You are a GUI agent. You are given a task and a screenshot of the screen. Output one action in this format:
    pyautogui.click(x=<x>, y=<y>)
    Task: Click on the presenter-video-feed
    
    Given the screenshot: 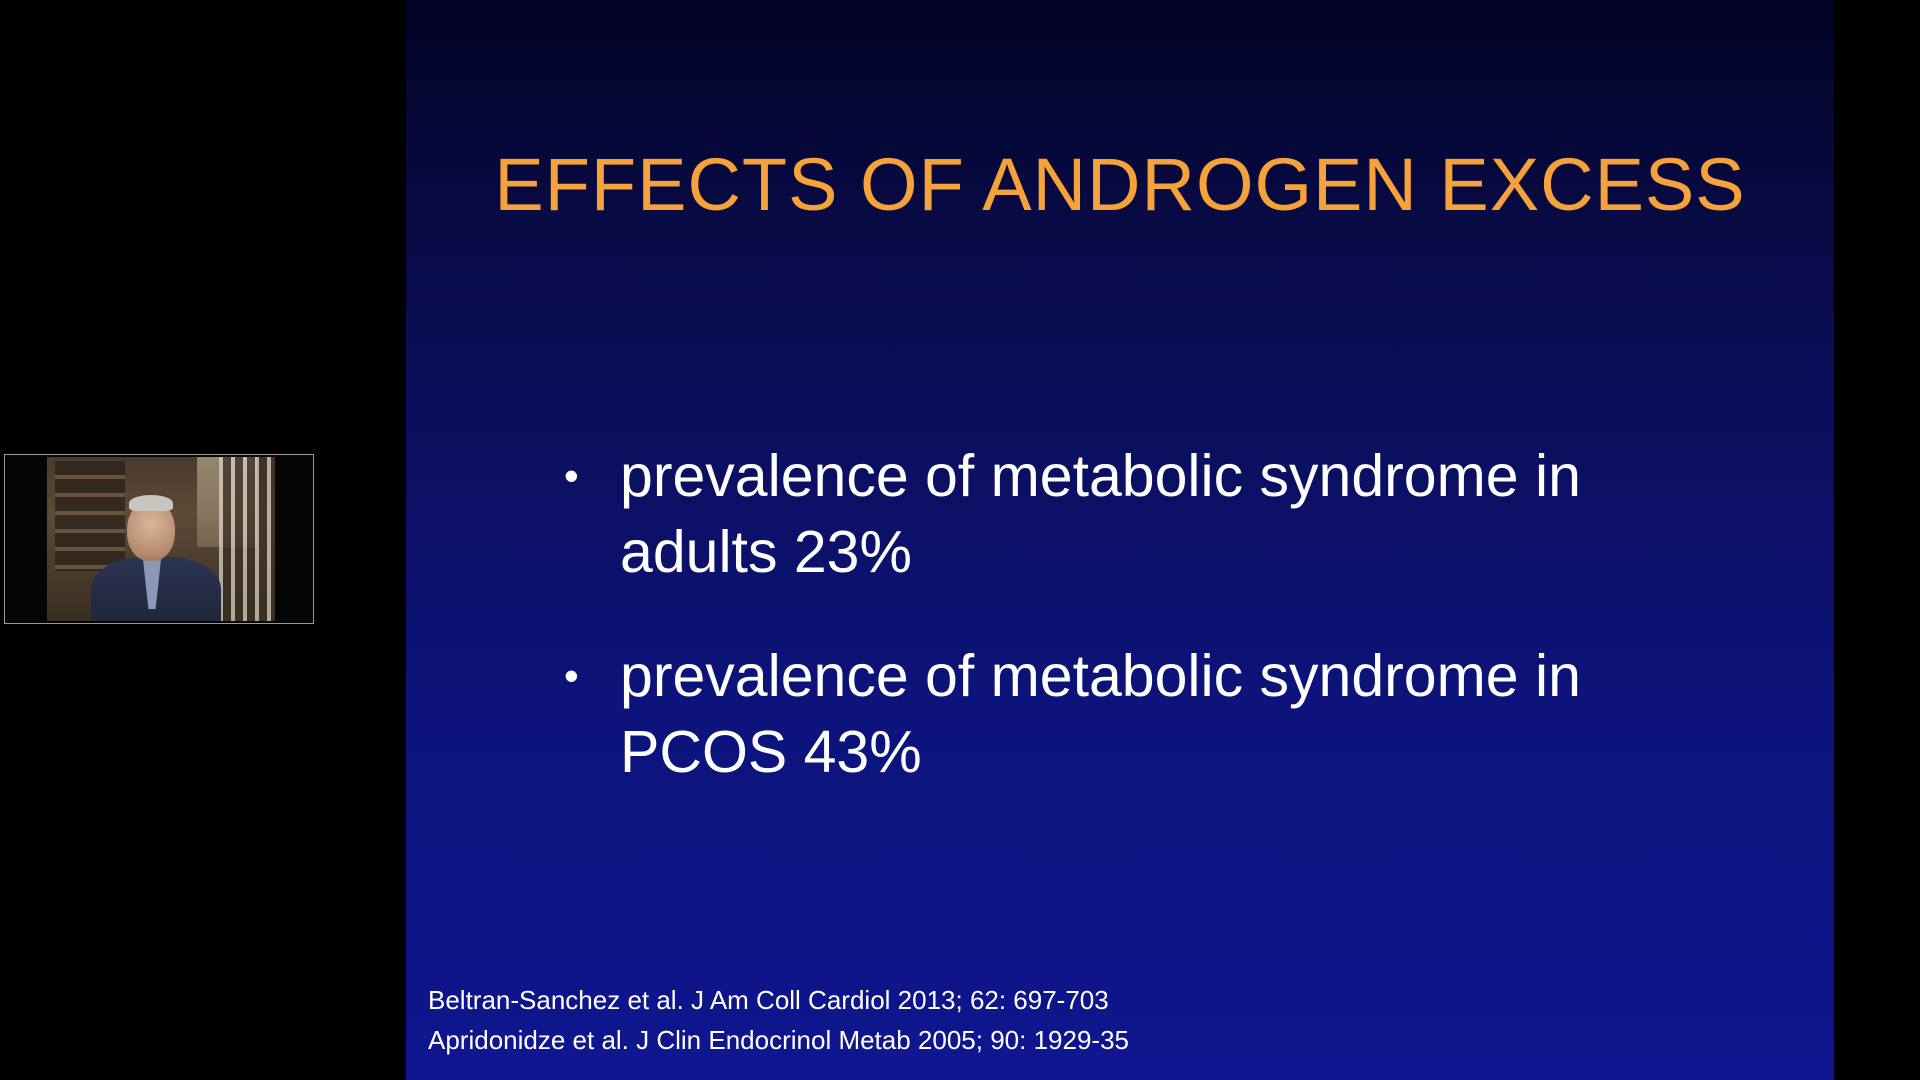 What is the action you would take?
    pyautogui.click(x=161, y=539)
    